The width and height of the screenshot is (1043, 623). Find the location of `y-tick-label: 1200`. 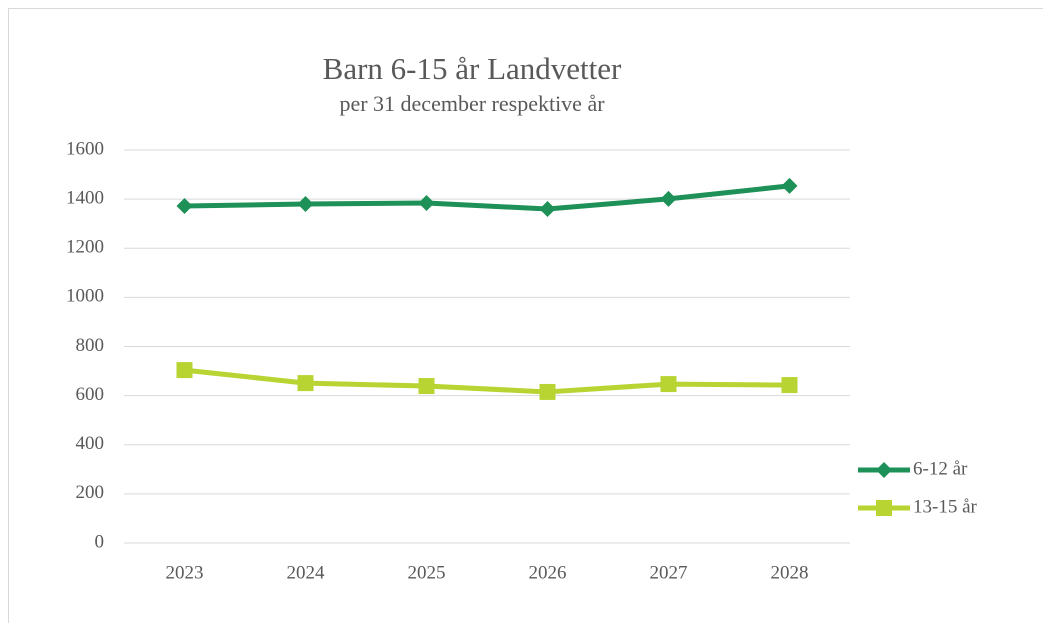

y-tick-label: 1200 is located at coordinates (85, 247).